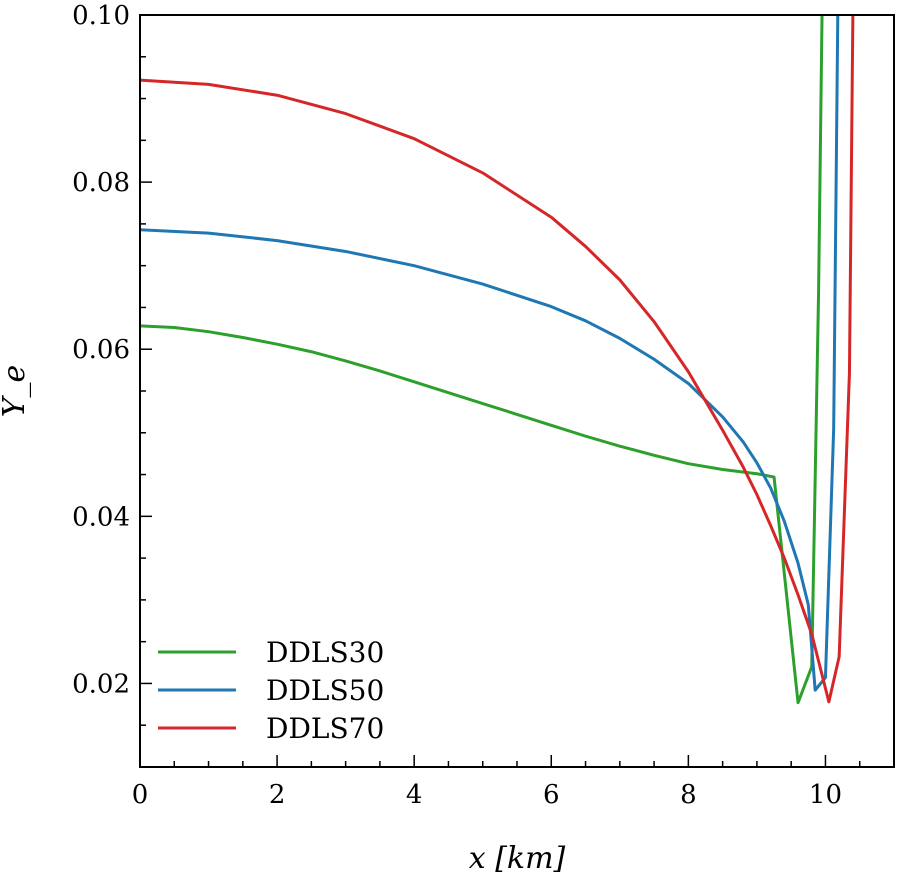 The height and width of the screenshot is (882, 897). What do you see at coordinates (325, 728) in the screenshot?
I see `legend-label-ddls70: DDLS70` at bounding box center [325, 728].